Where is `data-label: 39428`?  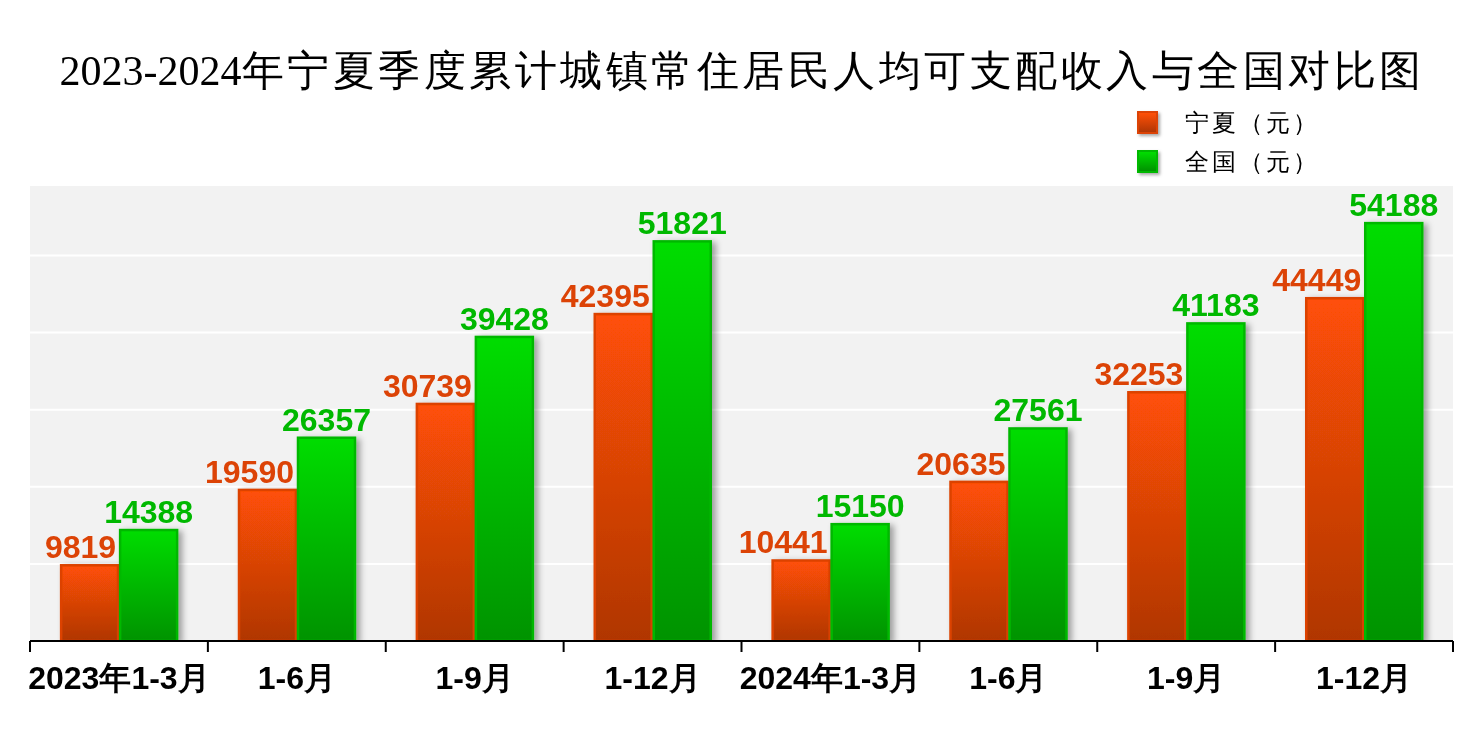
data-label: 39428 is located at coordinates (504, 318).